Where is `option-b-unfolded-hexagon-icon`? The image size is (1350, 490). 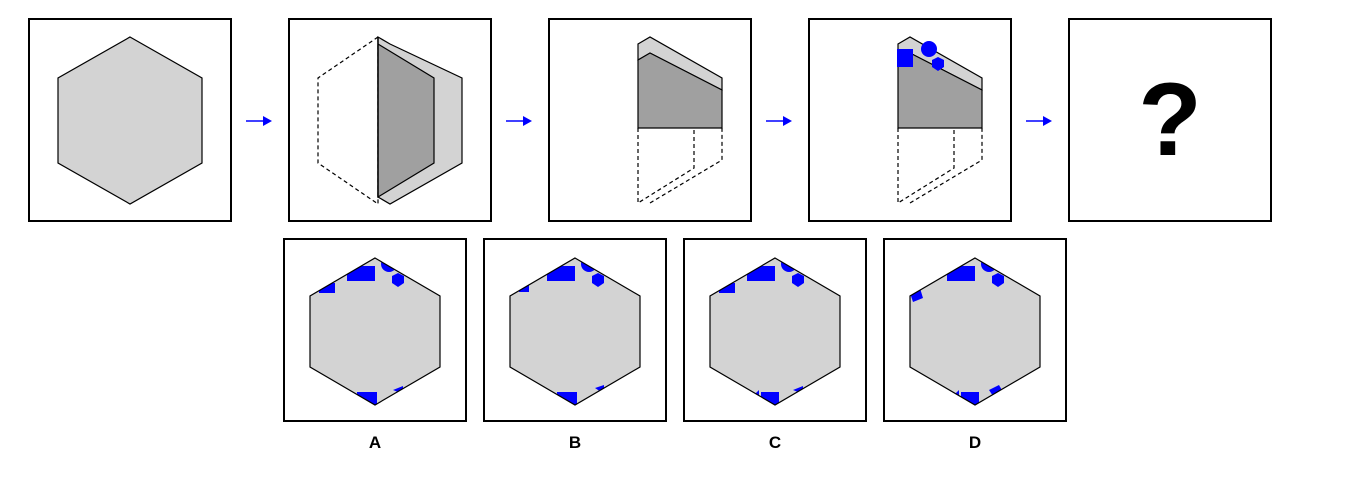 option-b-unfolded-hexagon-icon is located at coordinates (575, 331).